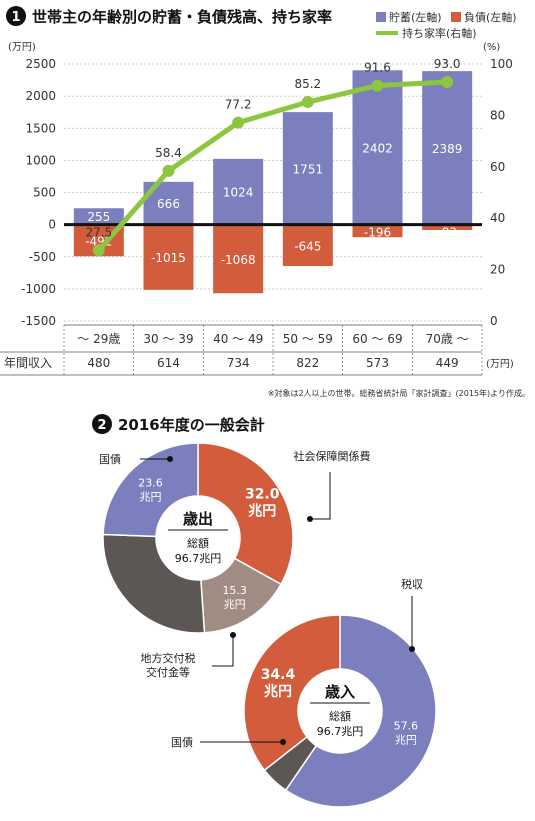 The height and width of the screenshot is (821, 535). I want to click on homeownership-line, so click(272, 165).